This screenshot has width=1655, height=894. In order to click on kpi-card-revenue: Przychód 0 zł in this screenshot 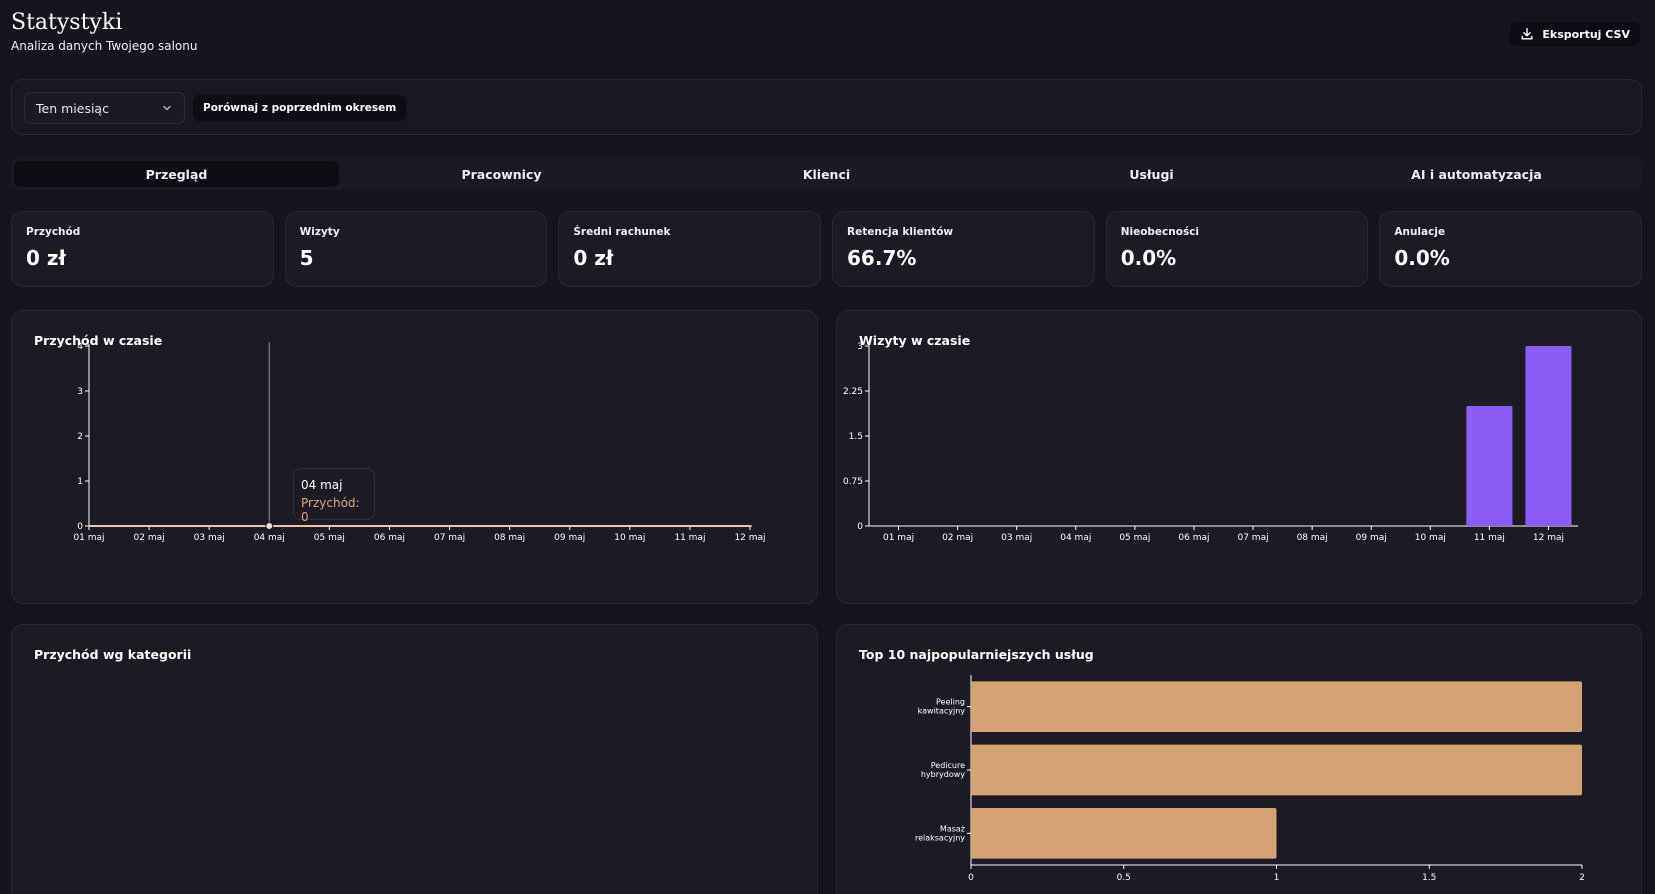, I will do `click(142, 249)`.